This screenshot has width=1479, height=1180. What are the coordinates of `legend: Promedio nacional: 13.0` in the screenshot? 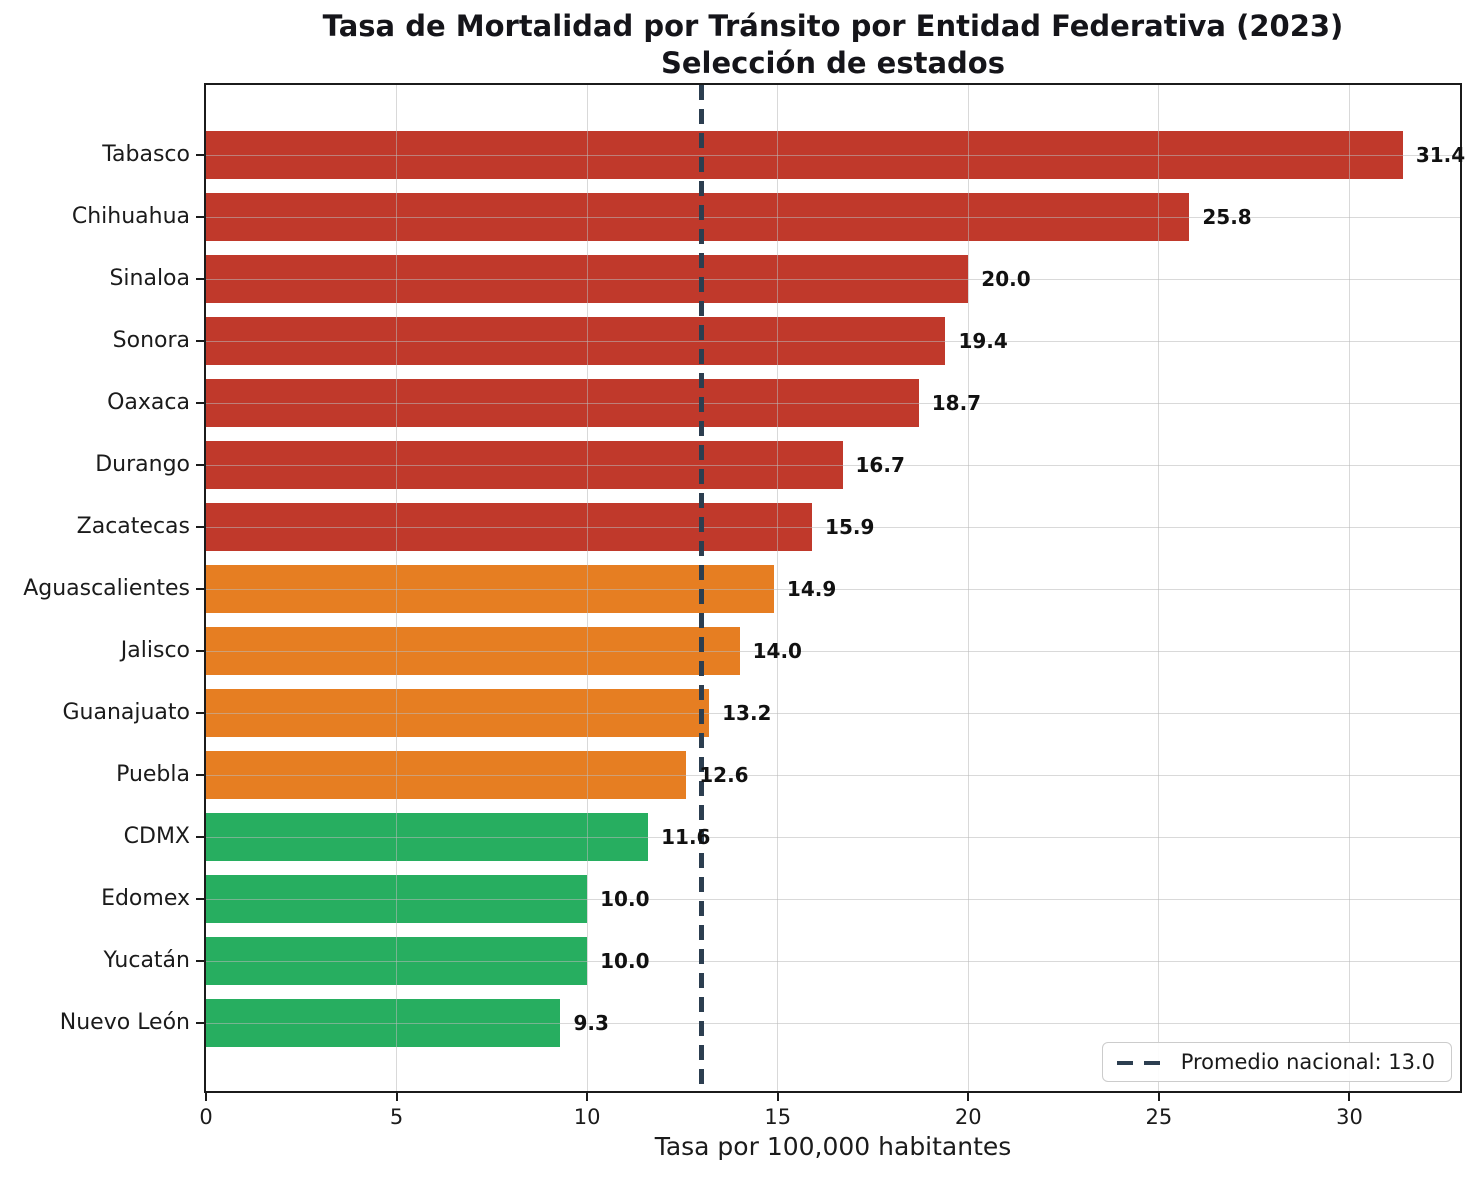 It's located at (1276, 1062).